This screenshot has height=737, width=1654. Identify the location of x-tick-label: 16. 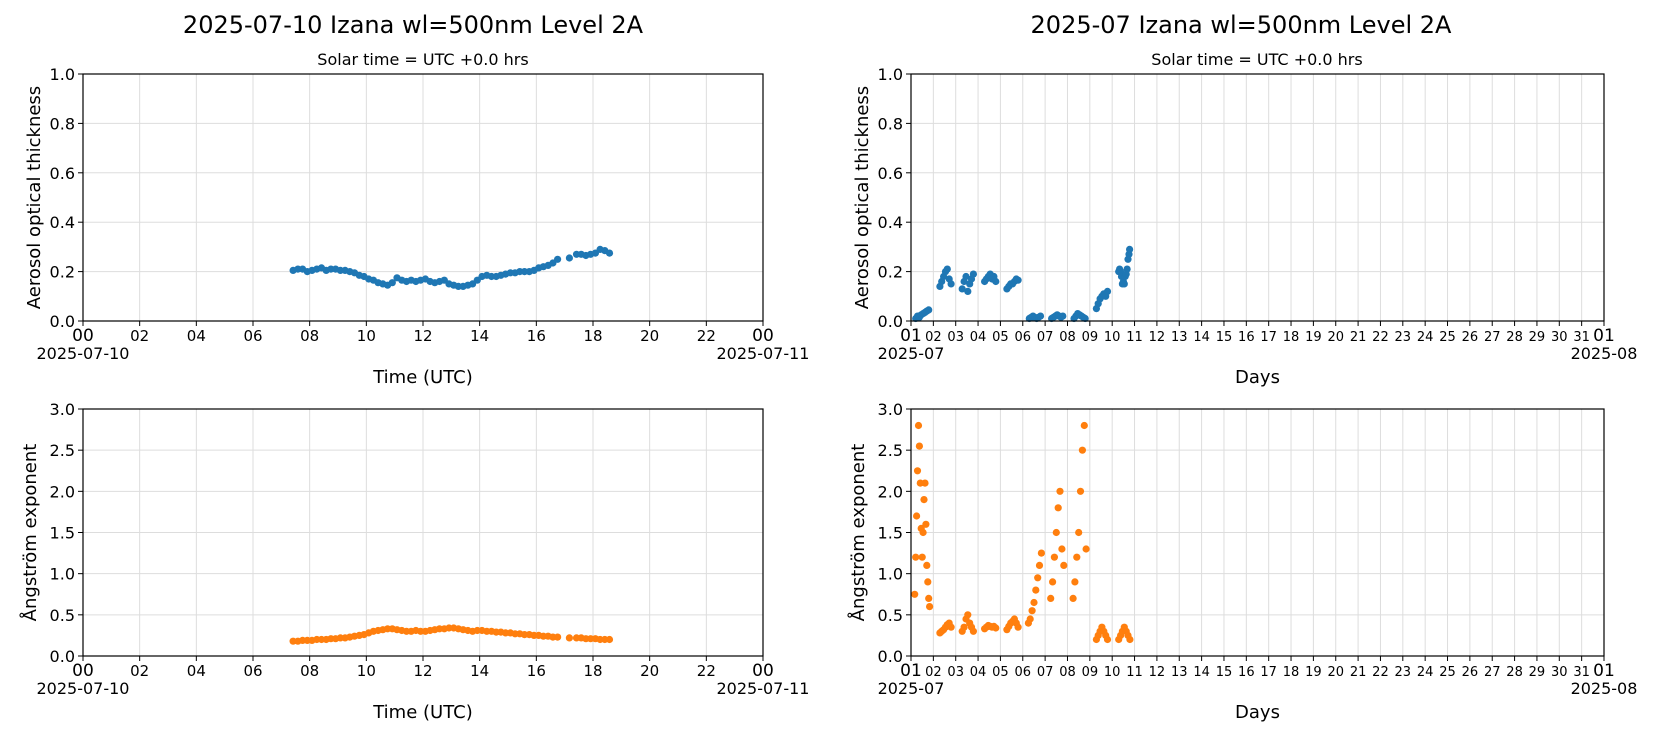
(1246, 337).